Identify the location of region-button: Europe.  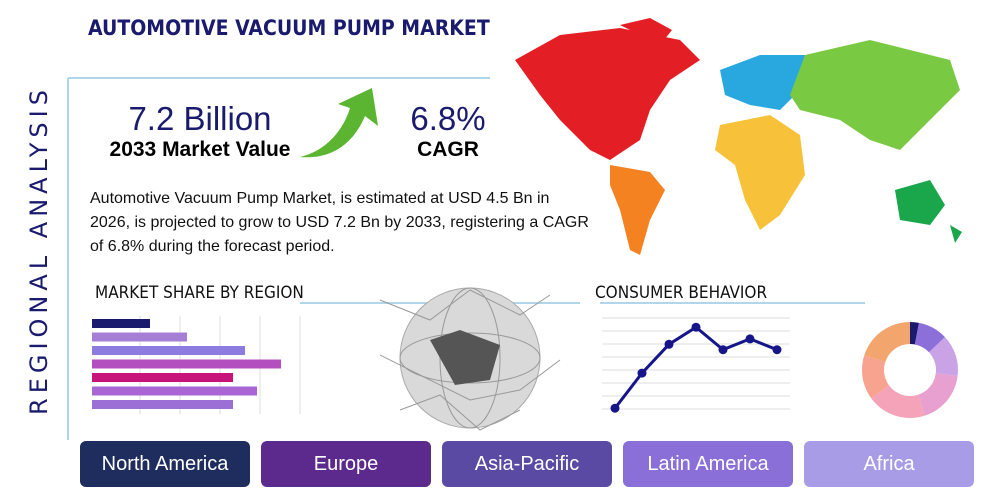
(346, 464).